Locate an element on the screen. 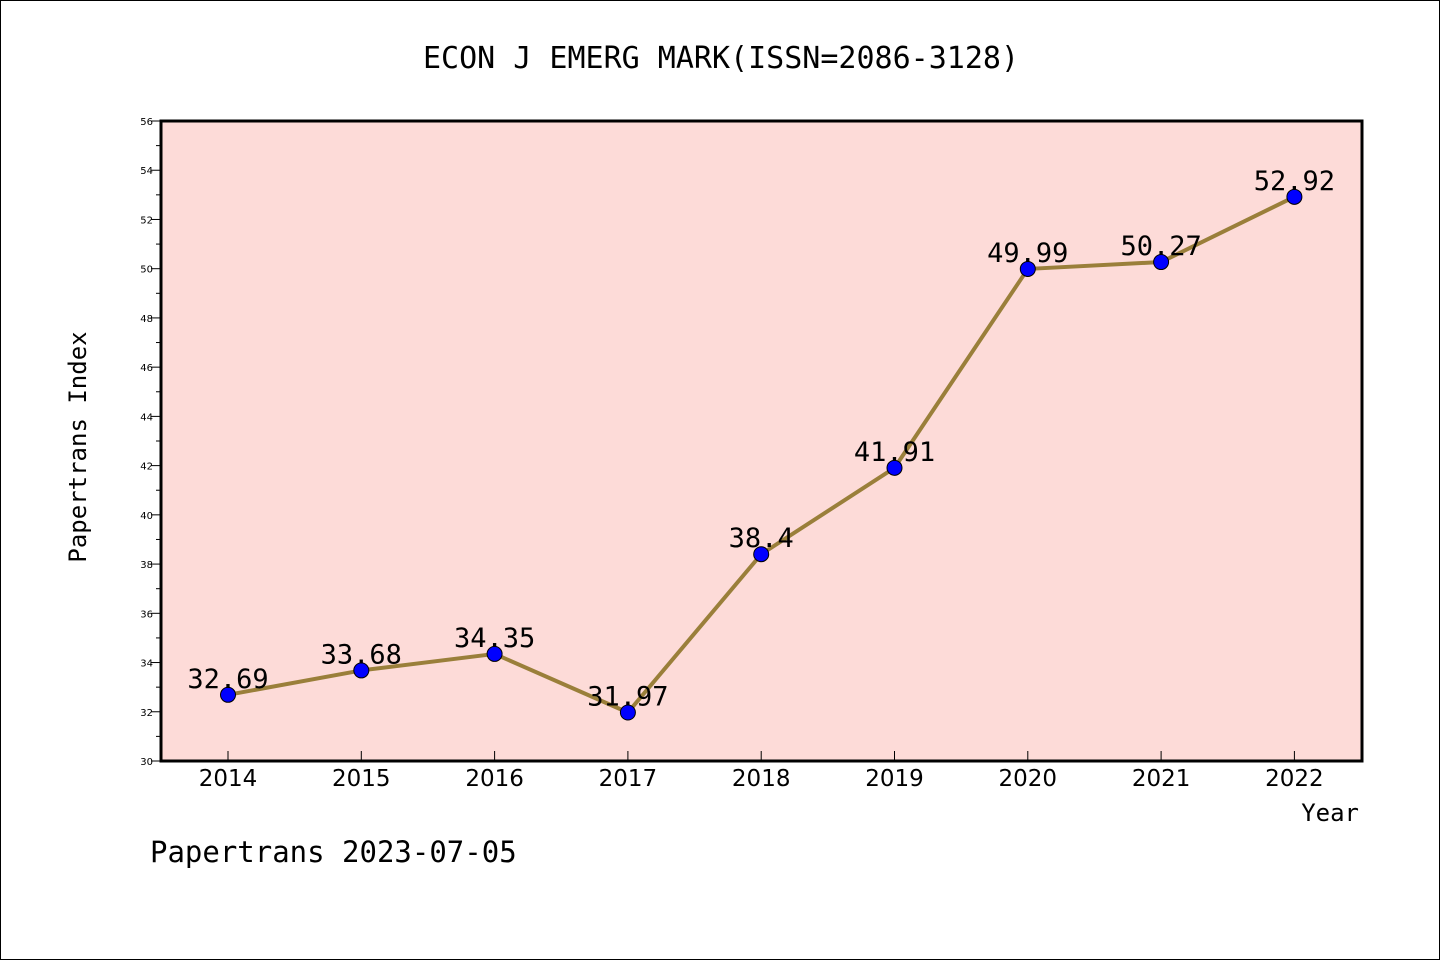 The image size is (1440, 960). y-tick-label: 42 is located at coordinates (146, 467).